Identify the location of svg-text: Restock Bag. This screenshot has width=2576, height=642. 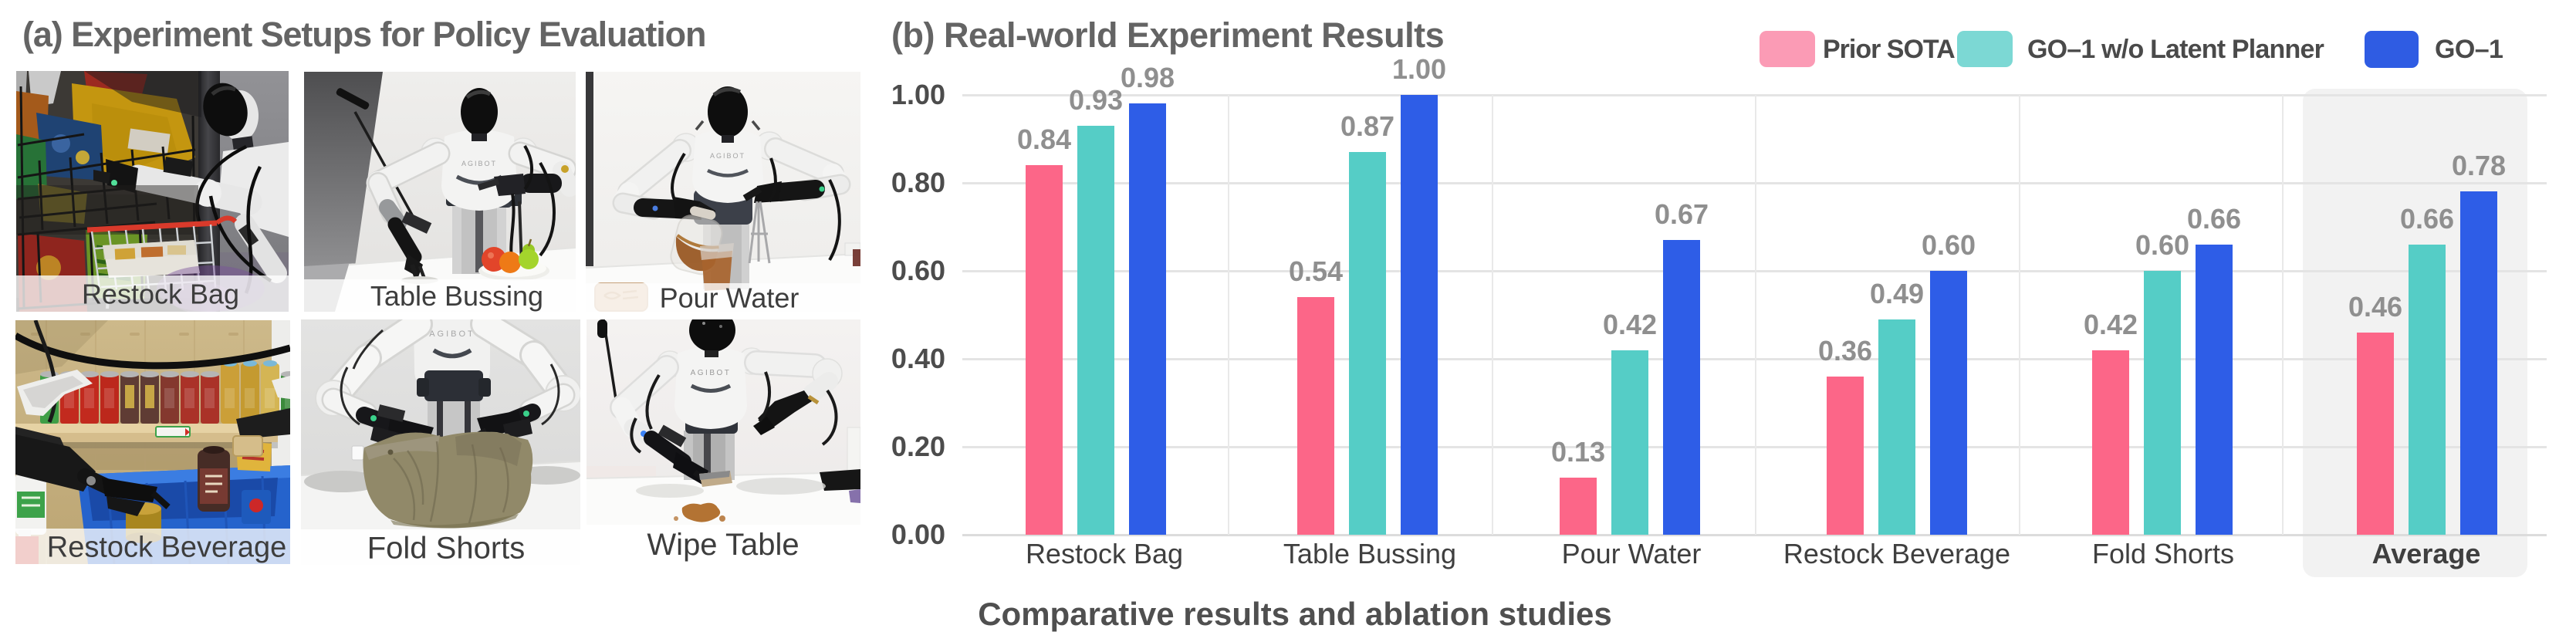
(160, 293).